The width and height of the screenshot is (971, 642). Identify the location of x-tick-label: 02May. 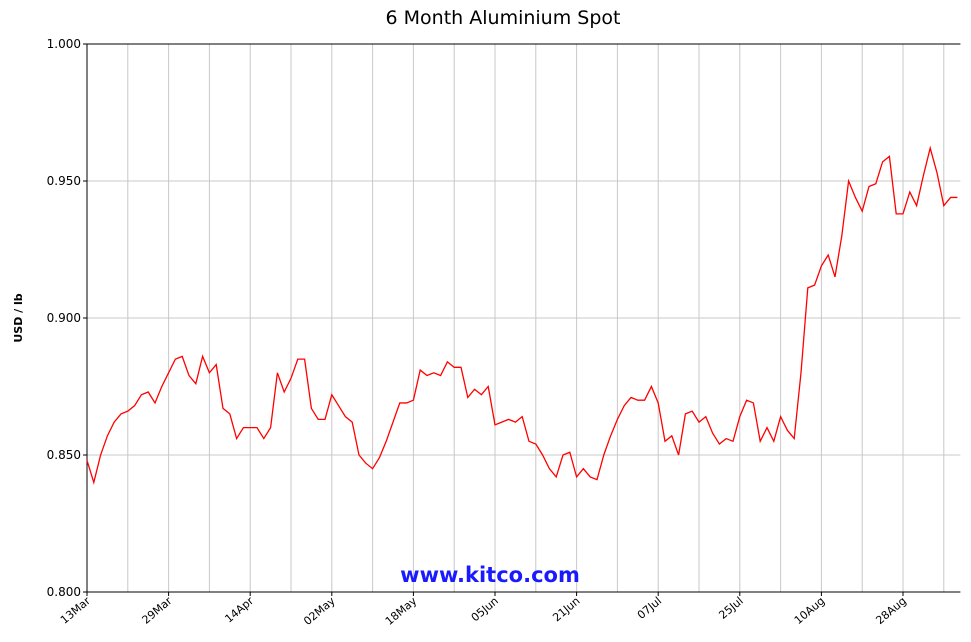
(319, 611).